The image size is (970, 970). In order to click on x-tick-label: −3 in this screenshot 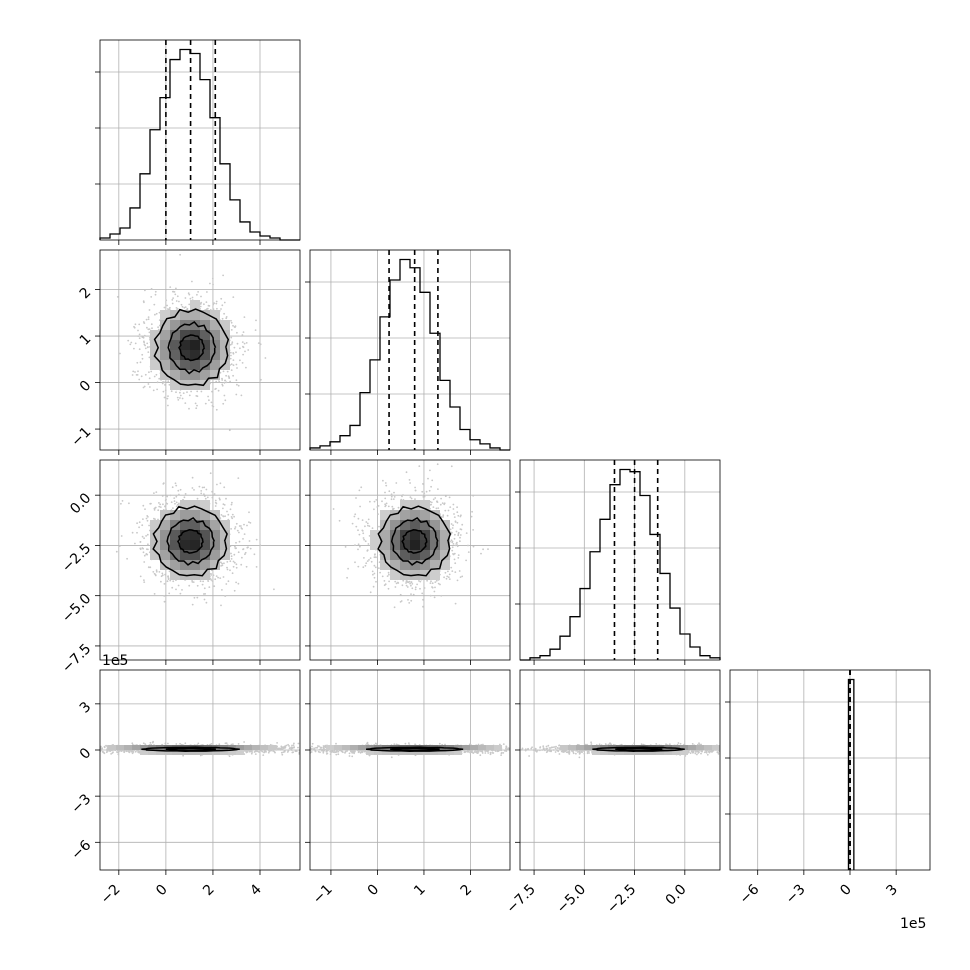, I will do `click(796, 895)`.